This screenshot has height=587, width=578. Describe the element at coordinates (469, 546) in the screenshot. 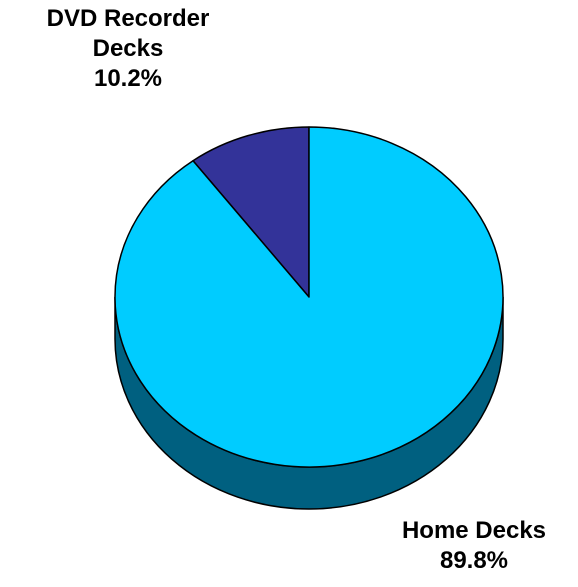

I see `slice-label-home-decks: Home Decks 89.8%` at that location.